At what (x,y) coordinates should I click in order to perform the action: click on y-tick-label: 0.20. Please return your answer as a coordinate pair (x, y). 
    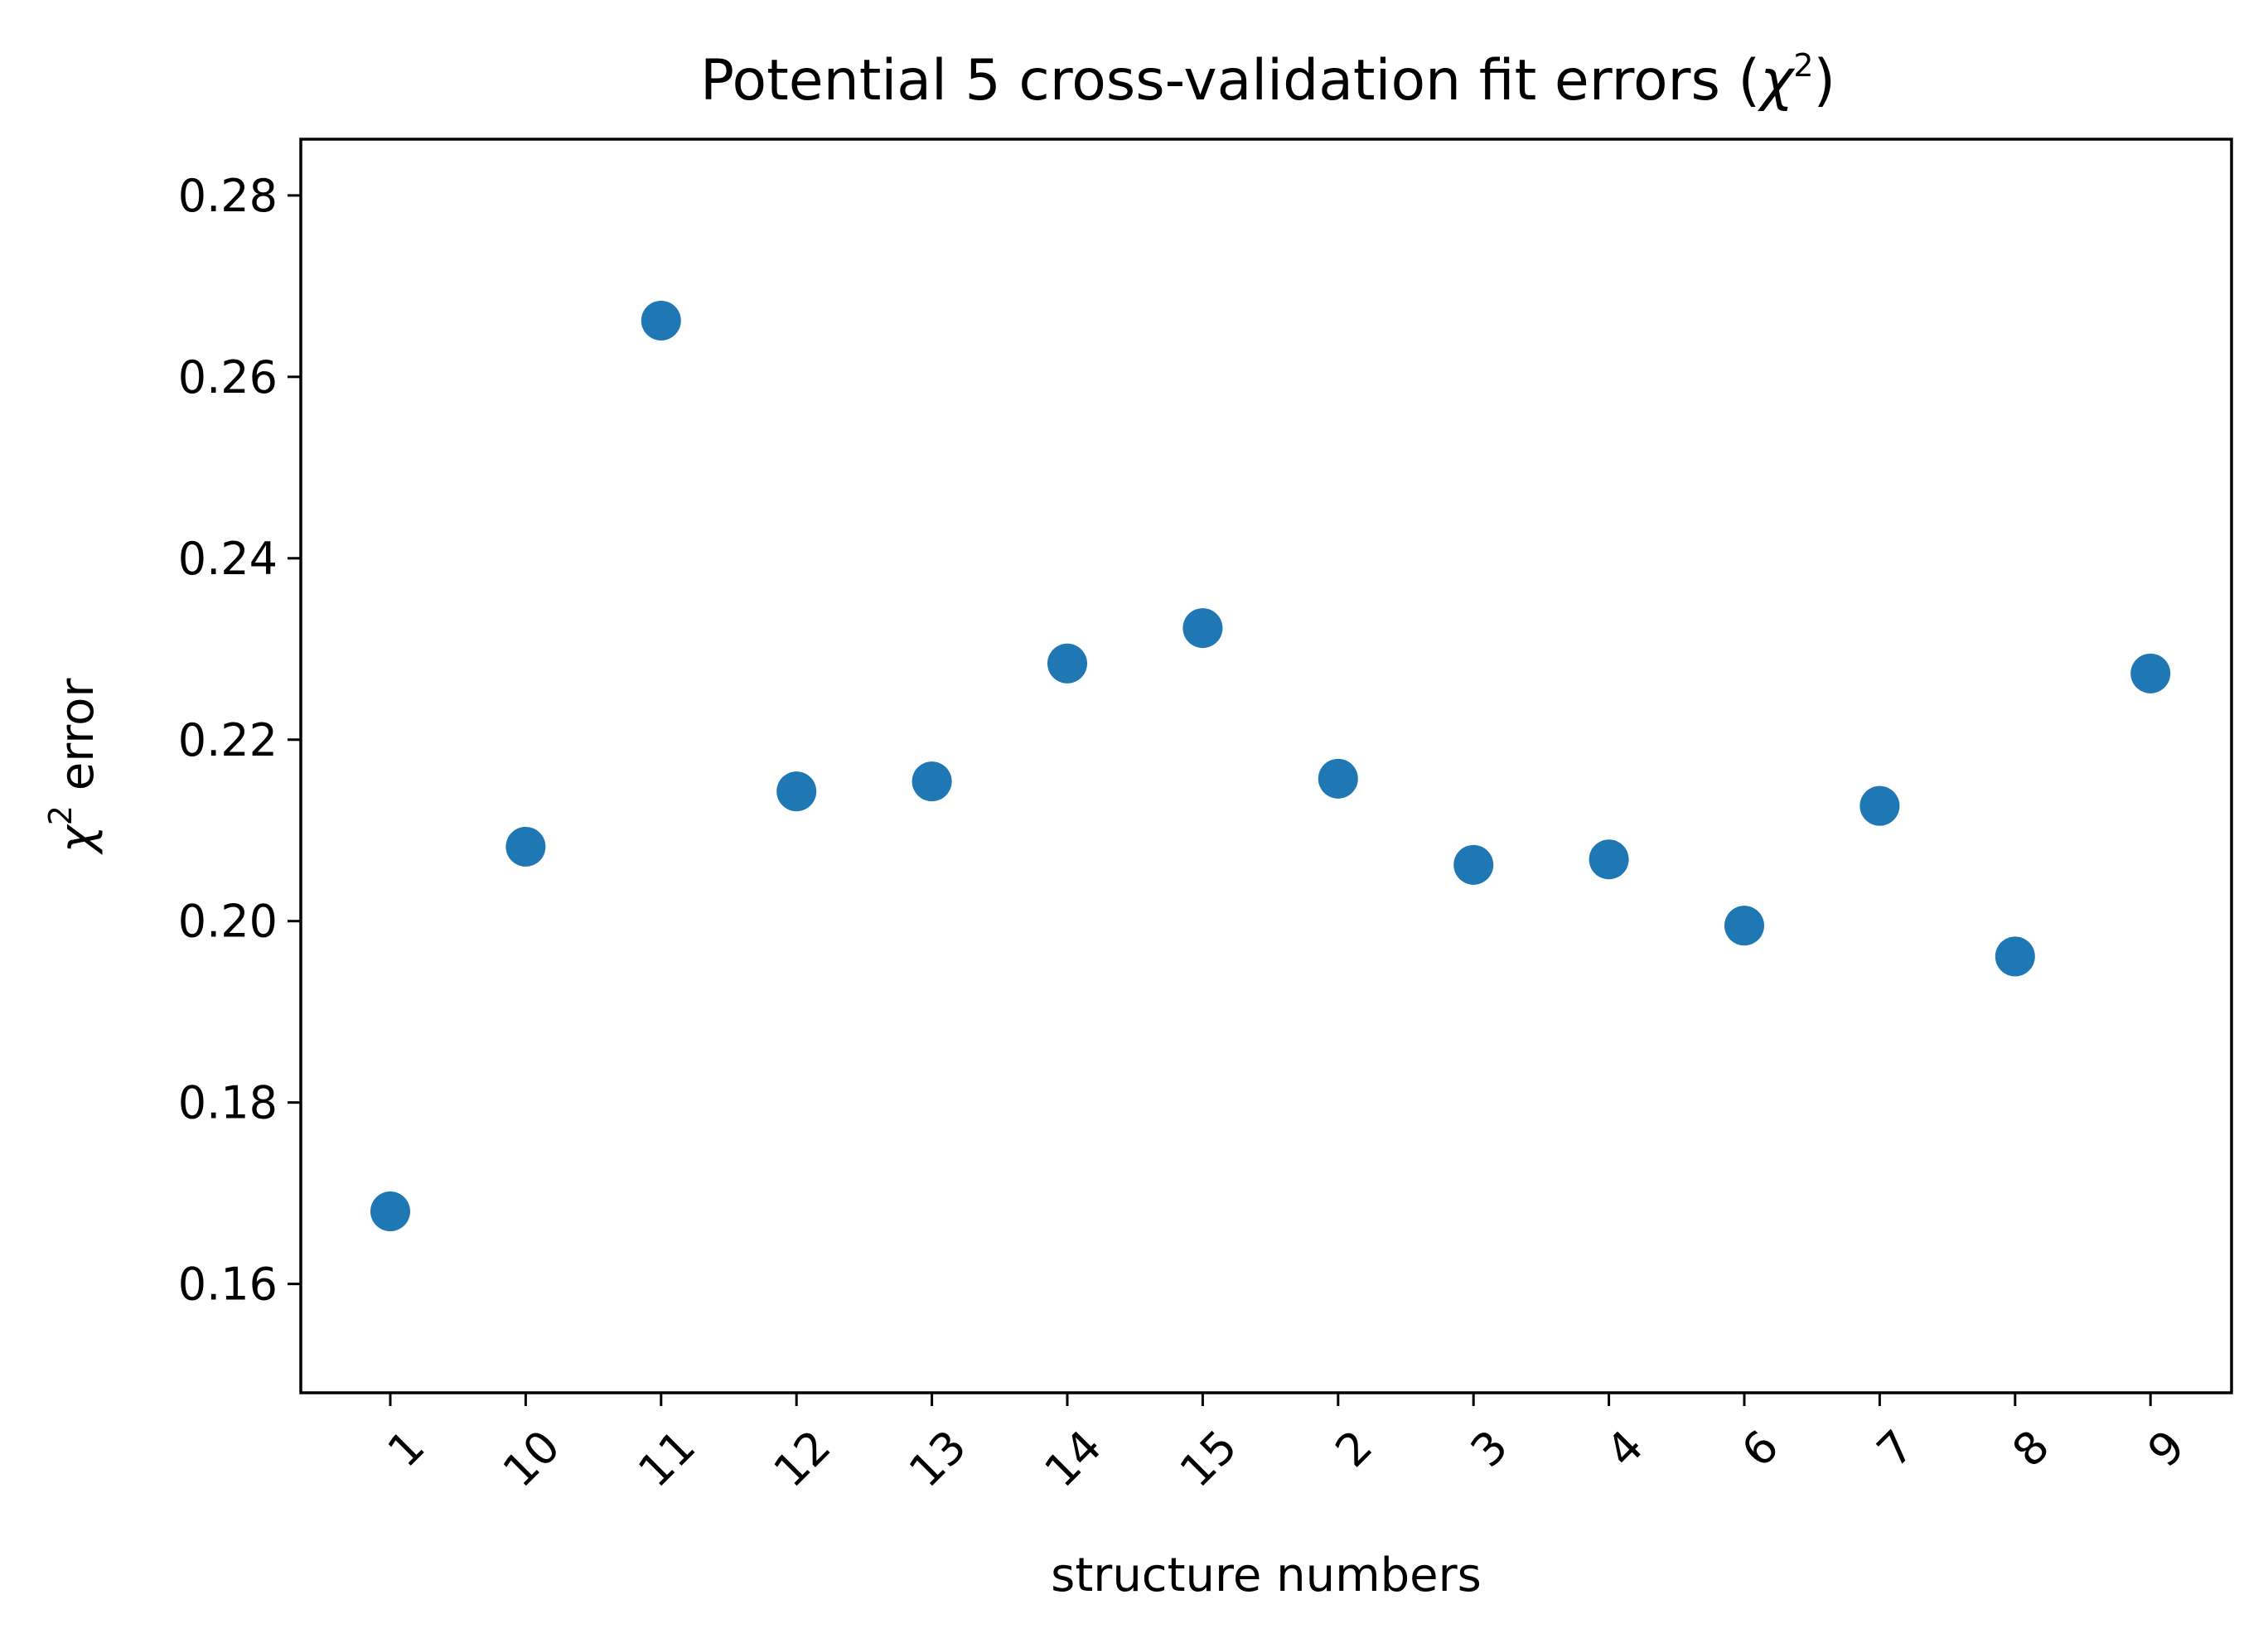
    Looking at the image, I should click on (228, 922).